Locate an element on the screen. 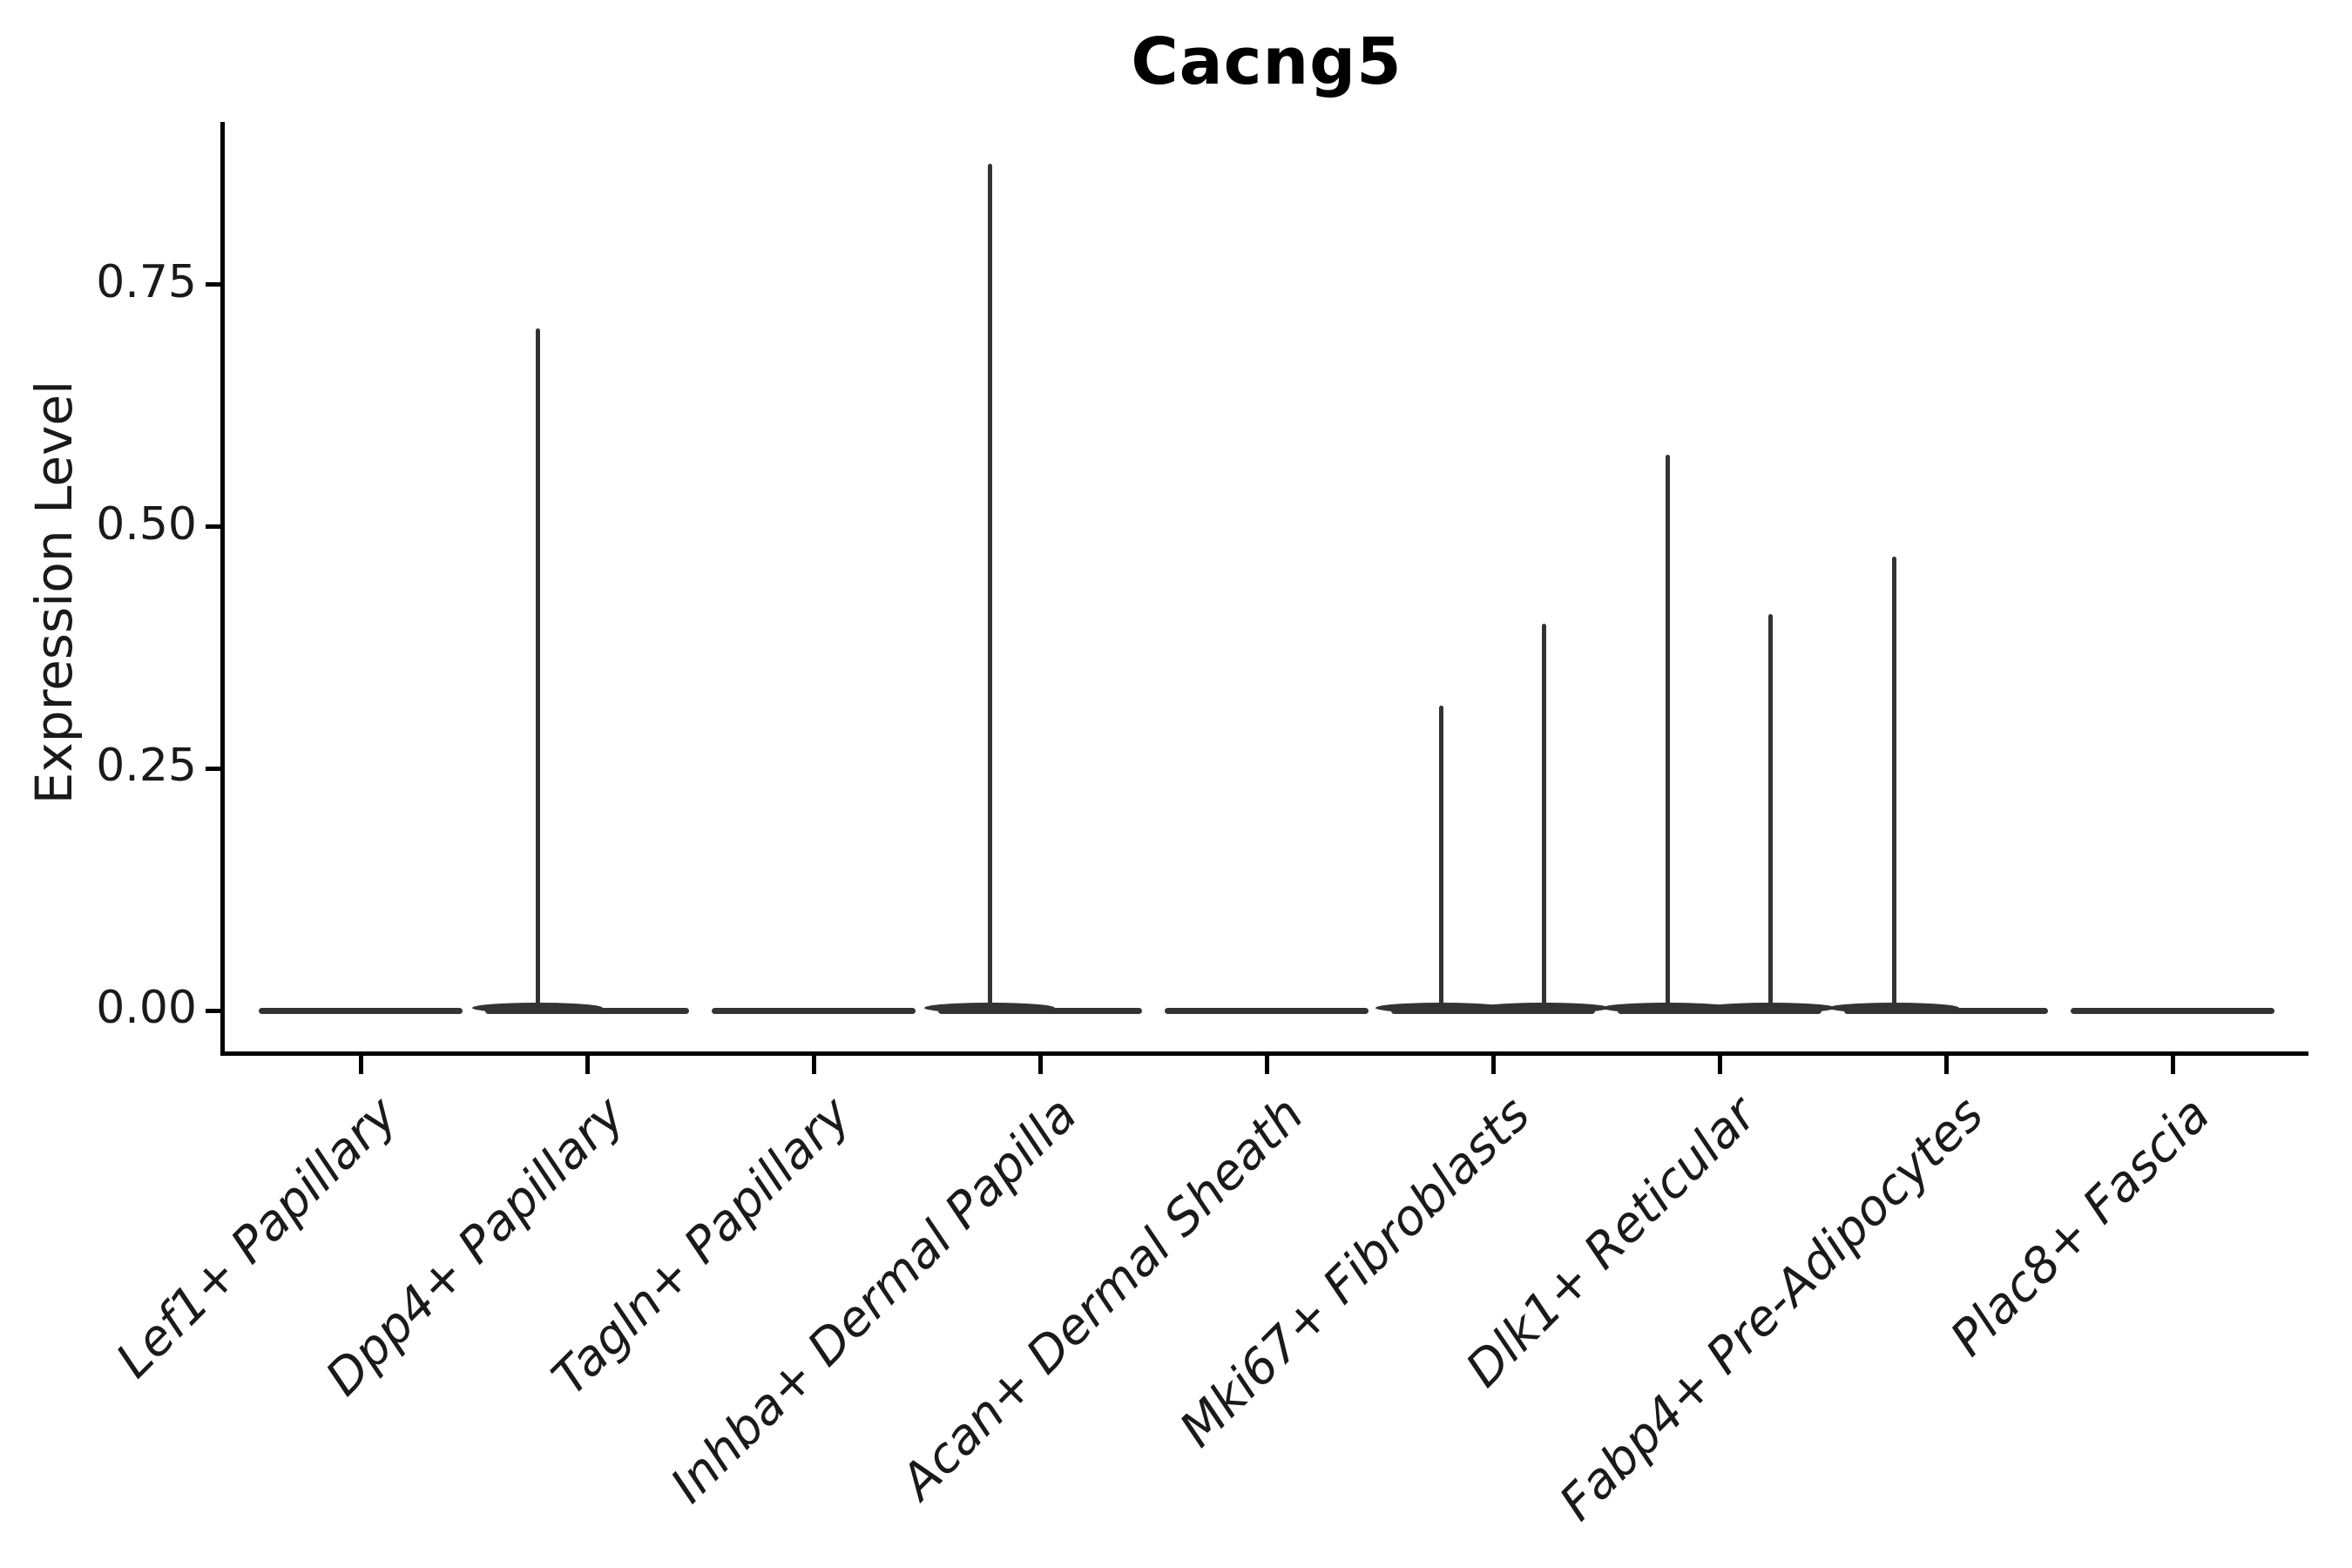 The height and width of the screenshot is (1568, 2352). chart-title: Cacng5 is located at coordinates (1266, 61).